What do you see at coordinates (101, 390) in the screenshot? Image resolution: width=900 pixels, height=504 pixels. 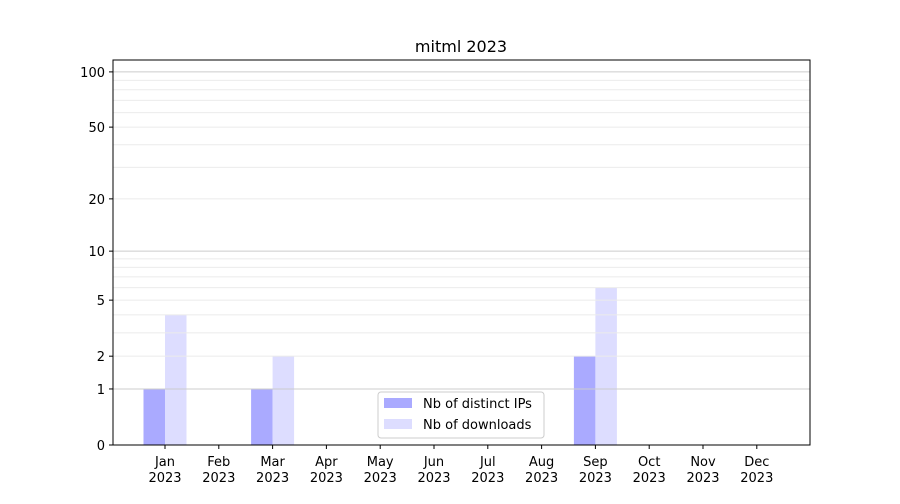 I see `y-tick-label: 1` at bounding box center [101, 390].